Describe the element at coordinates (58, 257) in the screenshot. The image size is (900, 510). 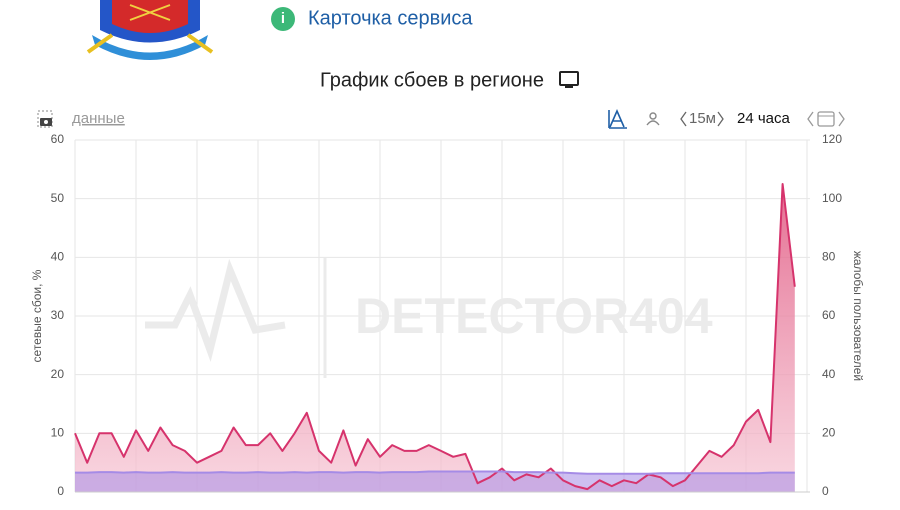
I see `y-tick-label: 40` at that location.